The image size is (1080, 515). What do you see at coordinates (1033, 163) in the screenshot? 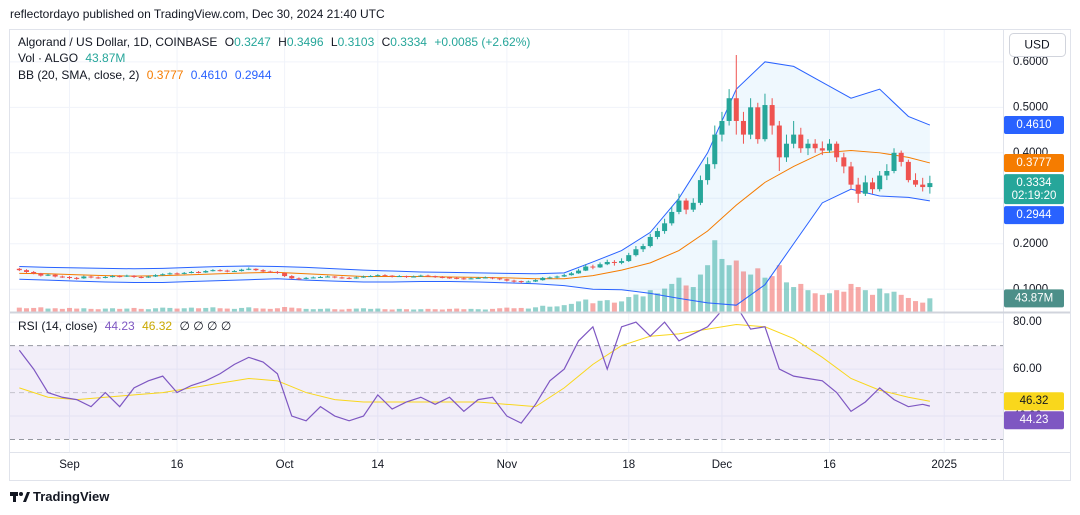
I see `price-badge-label: 0.3777` at bounding box center [1033, 163].